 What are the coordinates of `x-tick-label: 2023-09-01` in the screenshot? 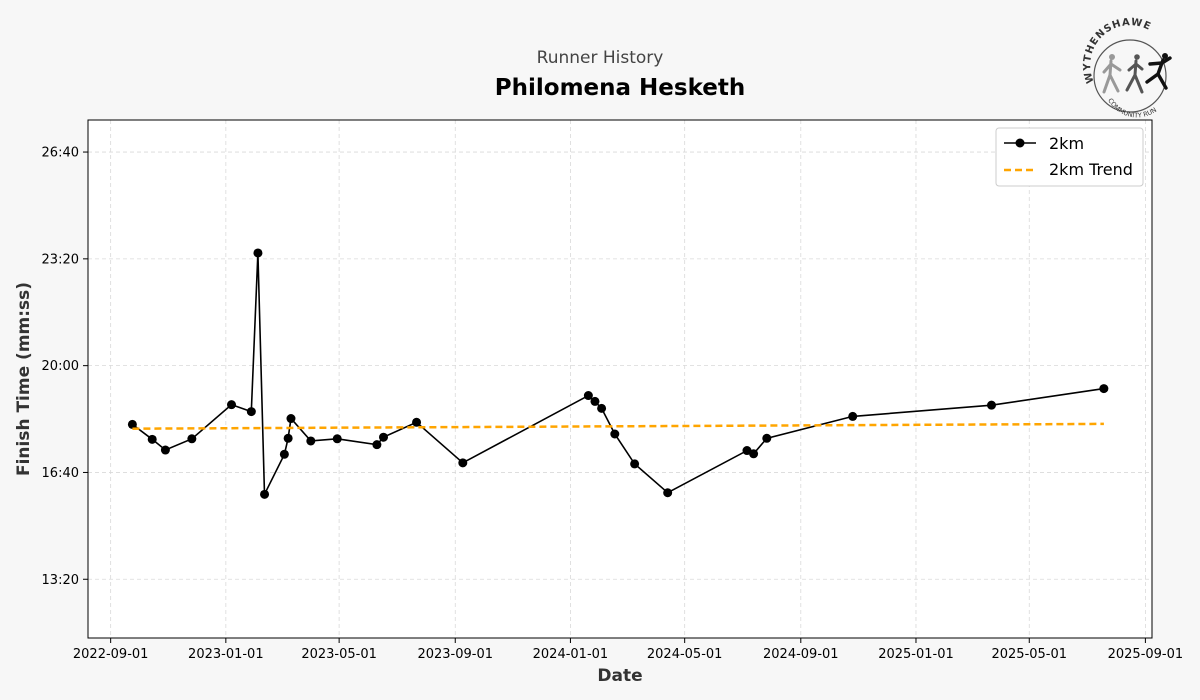 It's located at (455, 654).